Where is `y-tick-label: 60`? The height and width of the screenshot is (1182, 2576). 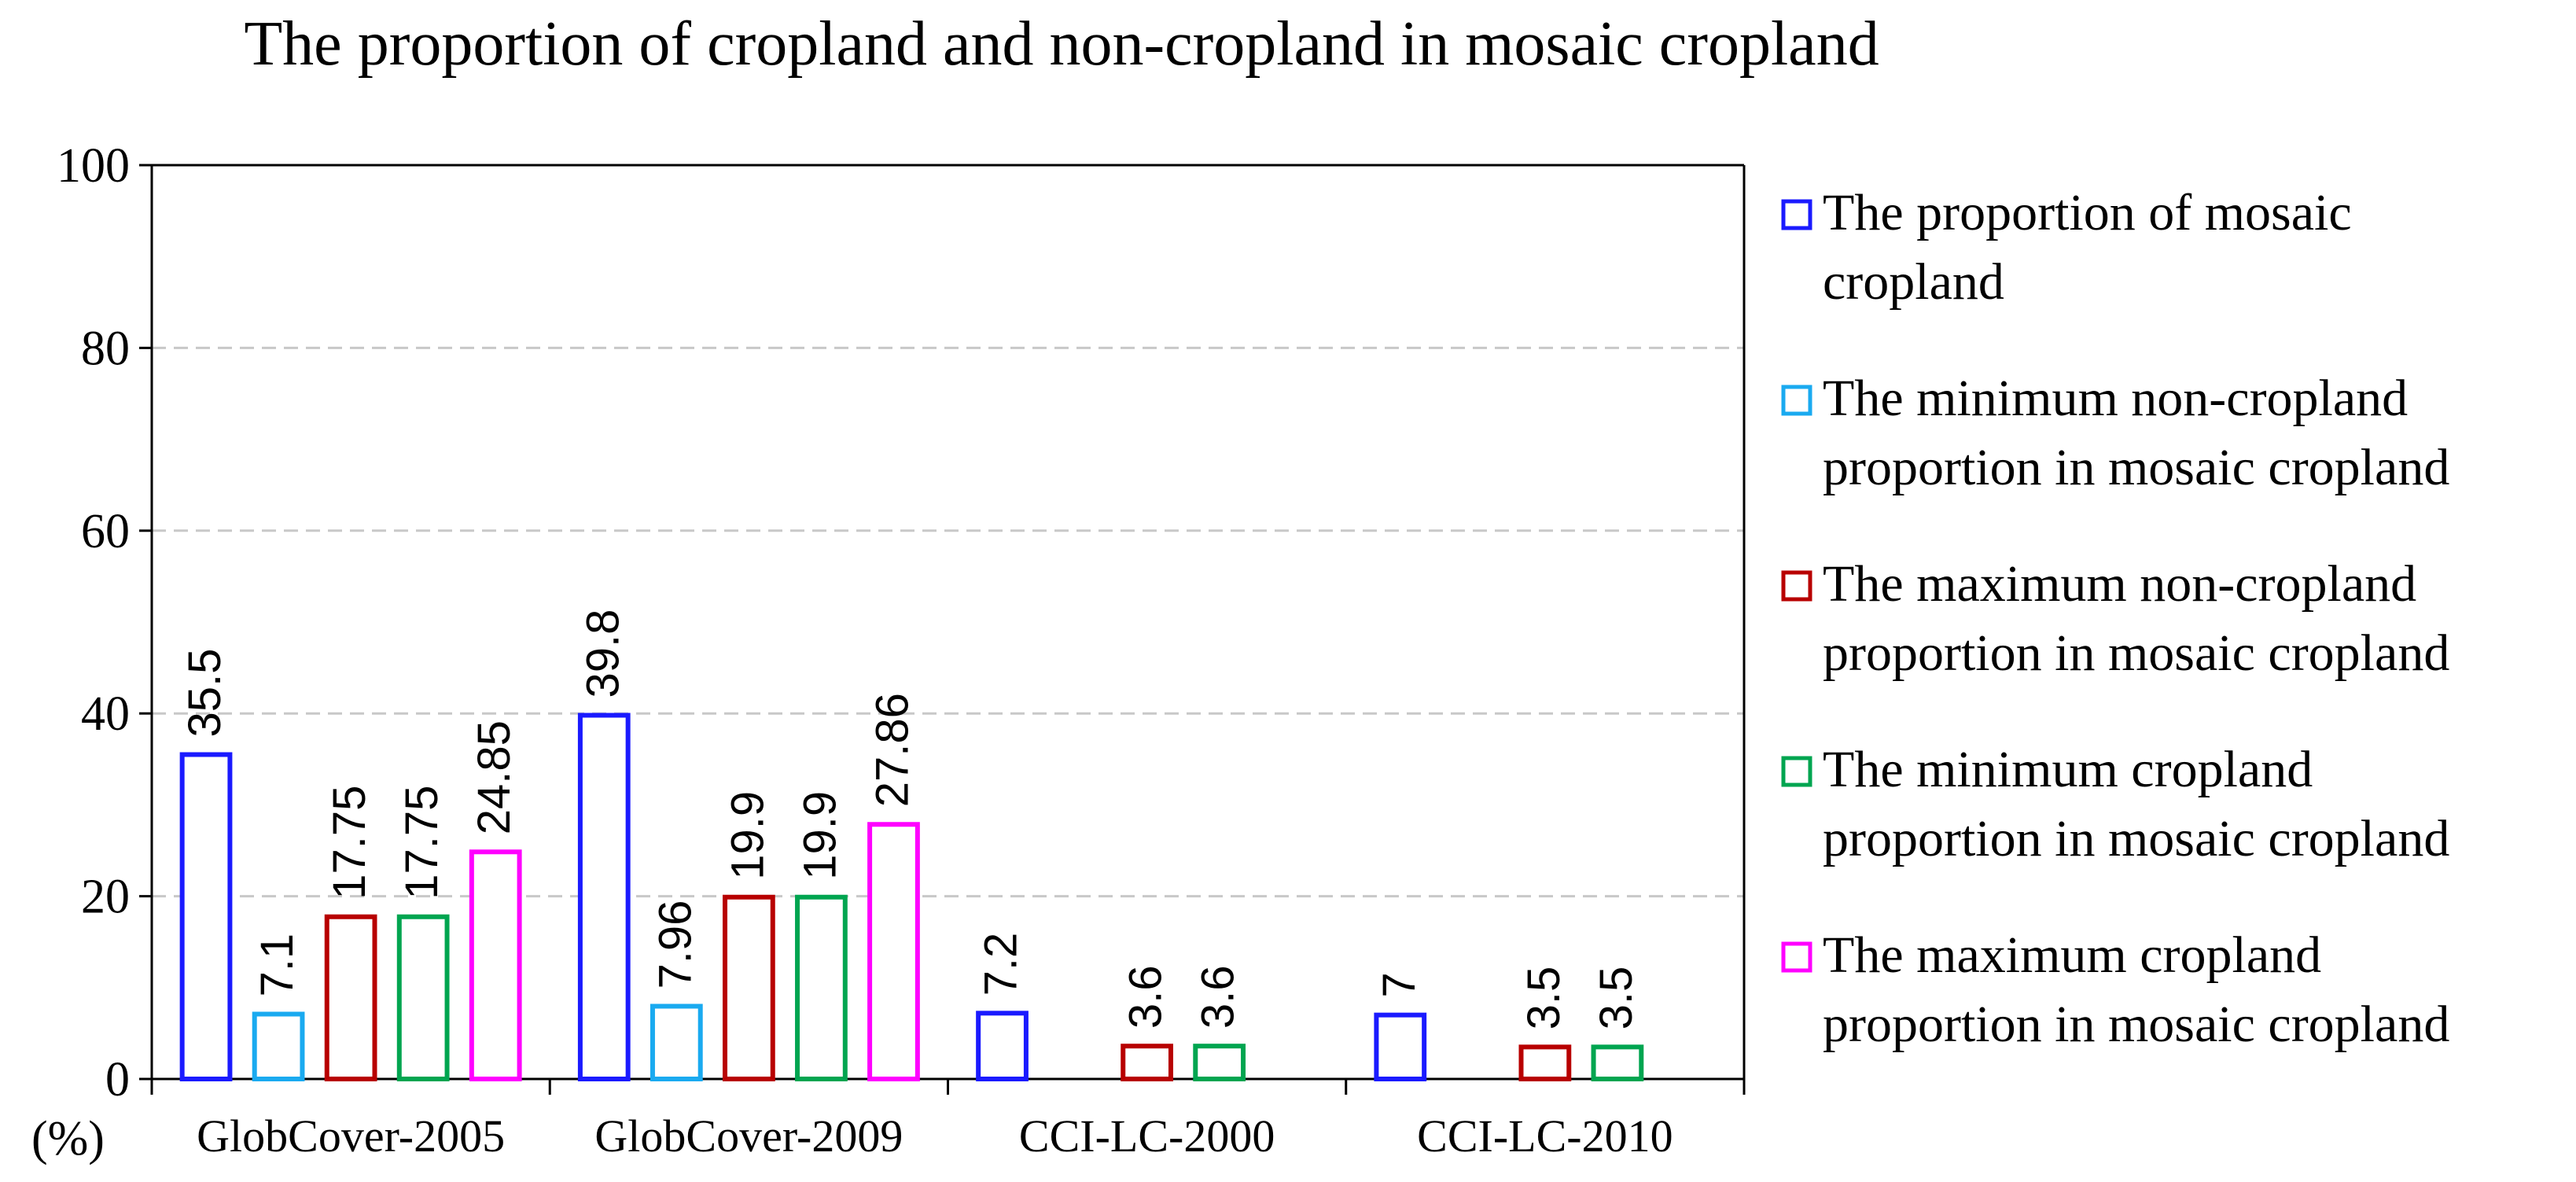
y-tick-label: 60 is located at coordinates (105, 532).